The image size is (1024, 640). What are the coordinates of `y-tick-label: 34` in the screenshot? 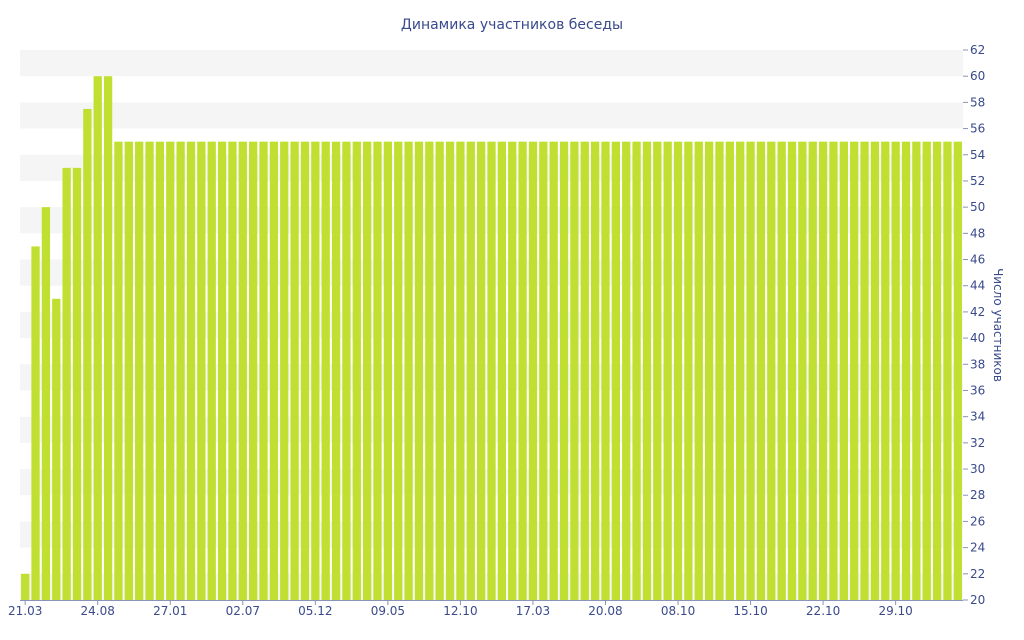 It's located at (977, 417).